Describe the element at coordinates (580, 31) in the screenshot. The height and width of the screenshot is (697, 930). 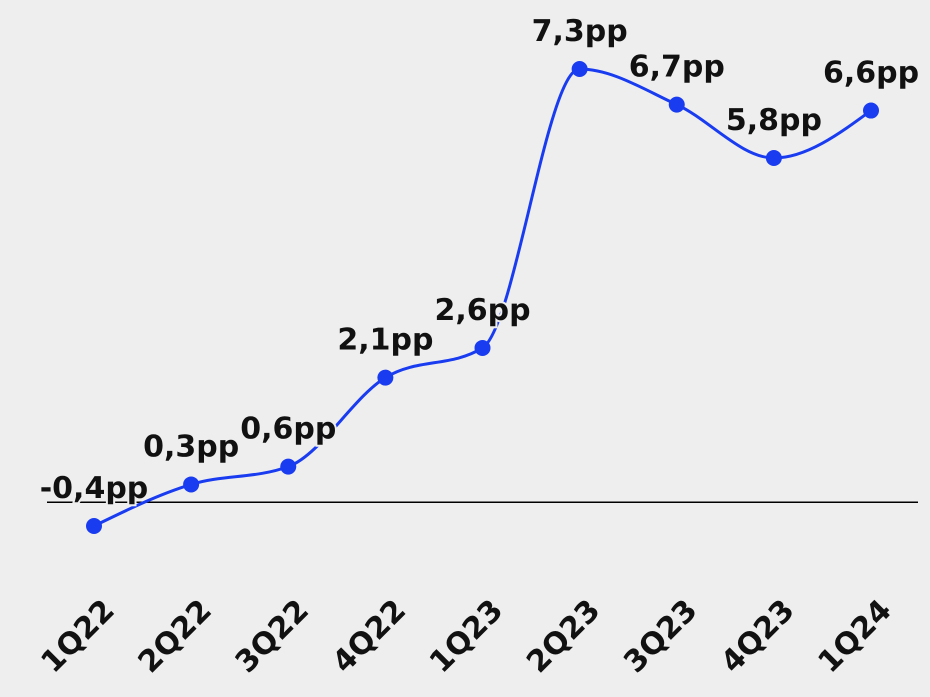
I see `data-label: 7,3pp` at that location.